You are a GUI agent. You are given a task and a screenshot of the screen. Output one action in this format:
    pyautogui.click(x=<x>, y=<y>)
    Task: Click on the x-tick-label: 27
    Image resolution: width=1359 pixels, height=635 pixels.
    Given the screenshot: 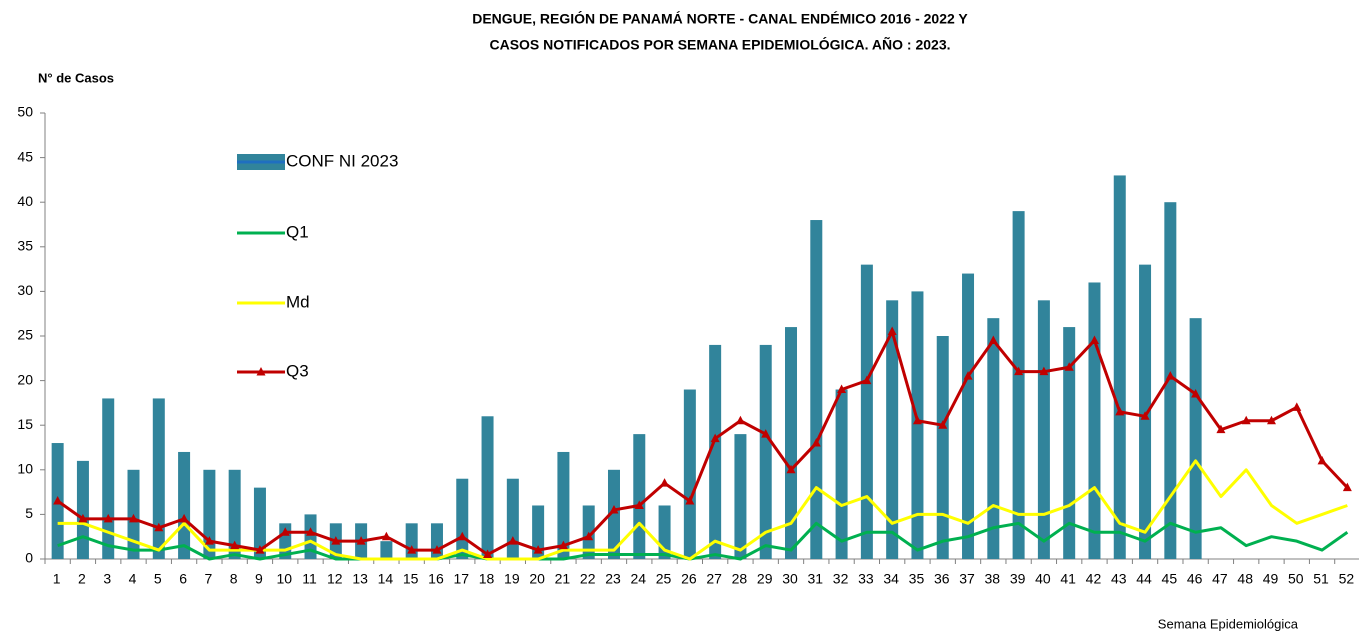 What is the action you would take?
    pyautogui.click(x=714, y=579)
    